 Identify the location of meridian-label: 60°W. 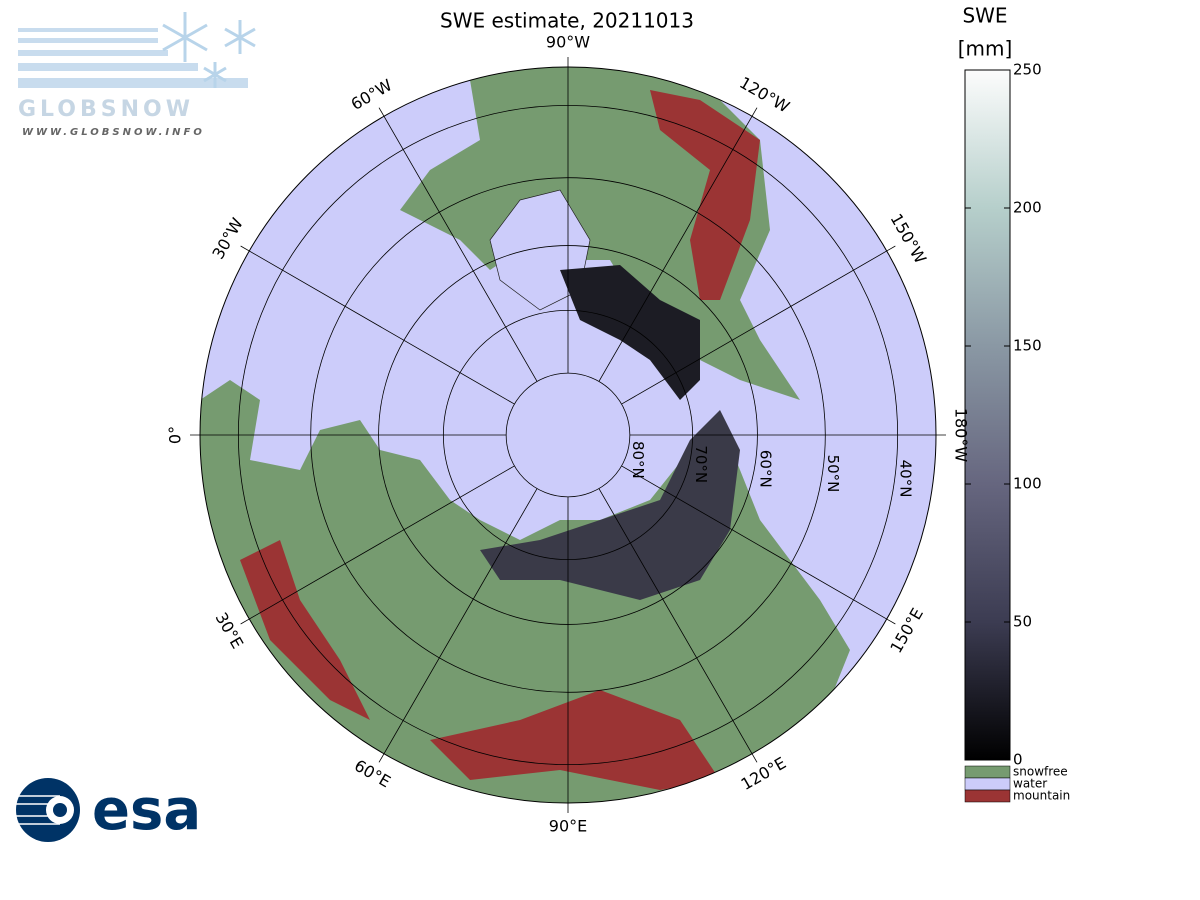
(372, 94).